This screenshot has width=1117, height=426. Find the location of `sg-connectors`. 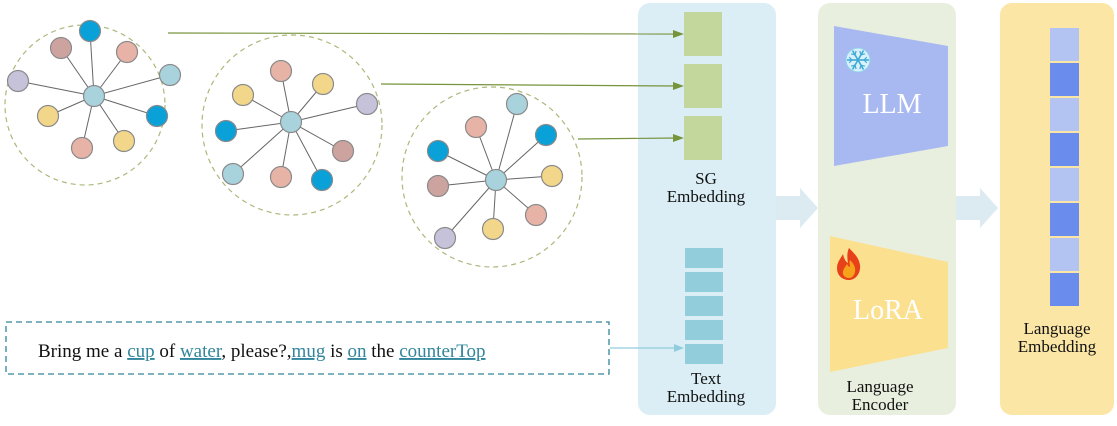

sg-connectors is located at coordinates (425, 86).